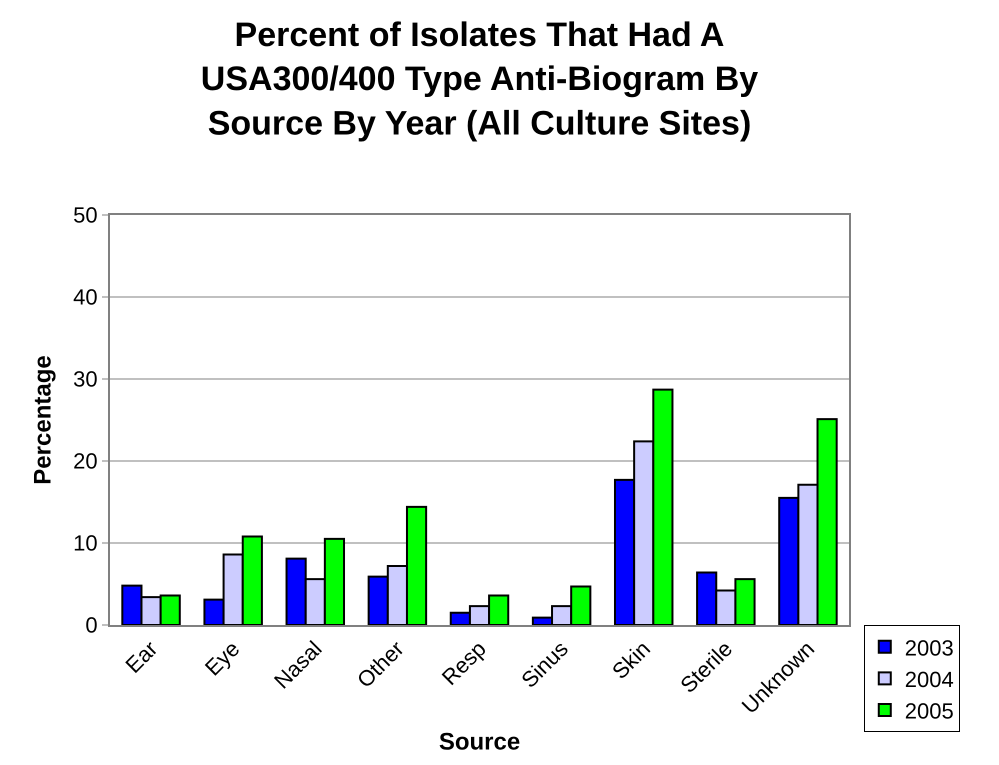 The width and height of the screenshot is (999, 765). What do you see at coordinates (479, 79) in the screenshot?
I see `chart-title: Percent of Isolates That Had A USA300/400 Type Anti-Biogram By Source By Year (All Culture Sites)` at bounding box center [479, 79].